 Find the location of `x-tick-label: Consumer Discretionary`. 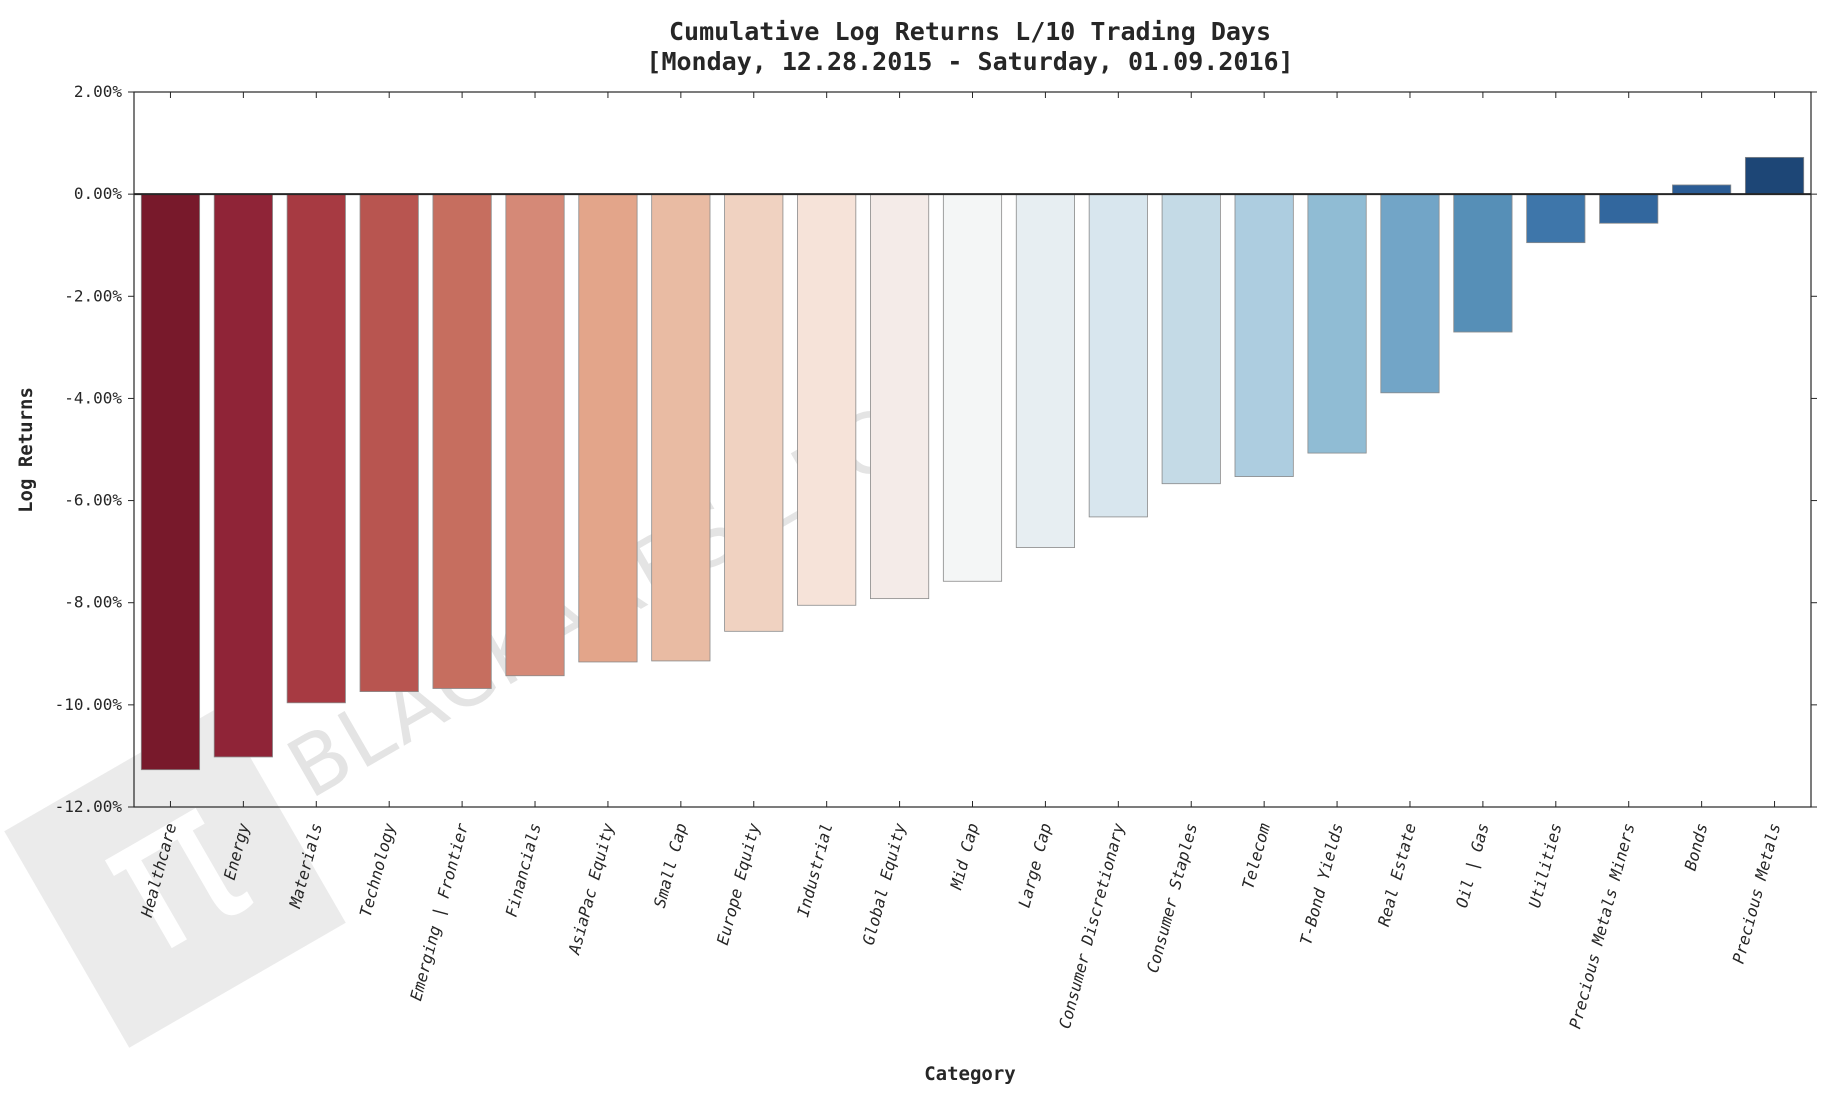

x-tick-label: Consumer Discretionary is located at coordinates (1091, 926).